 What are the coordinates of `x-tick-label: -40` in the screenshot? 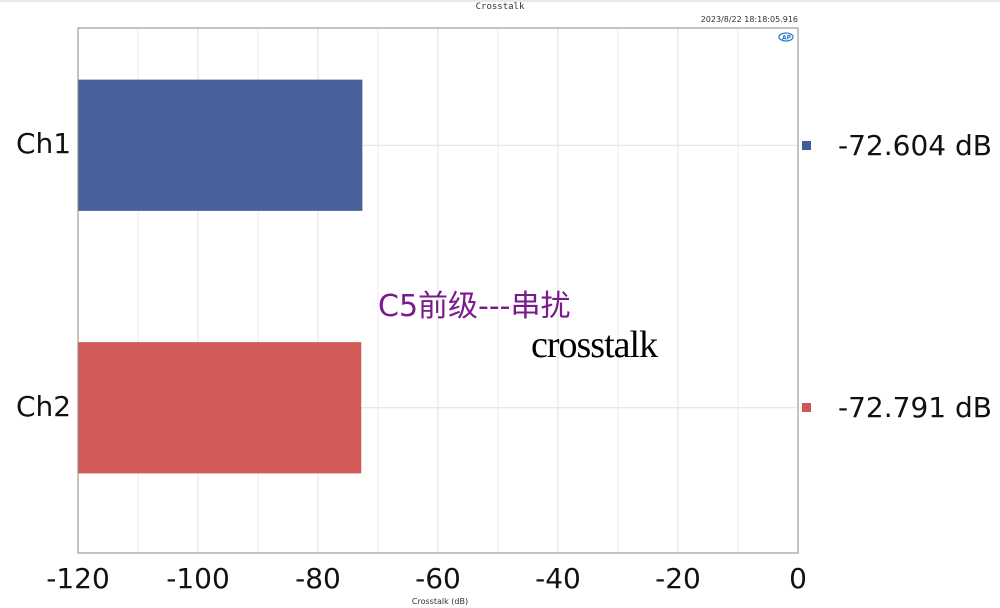 It's located at (558, 578).